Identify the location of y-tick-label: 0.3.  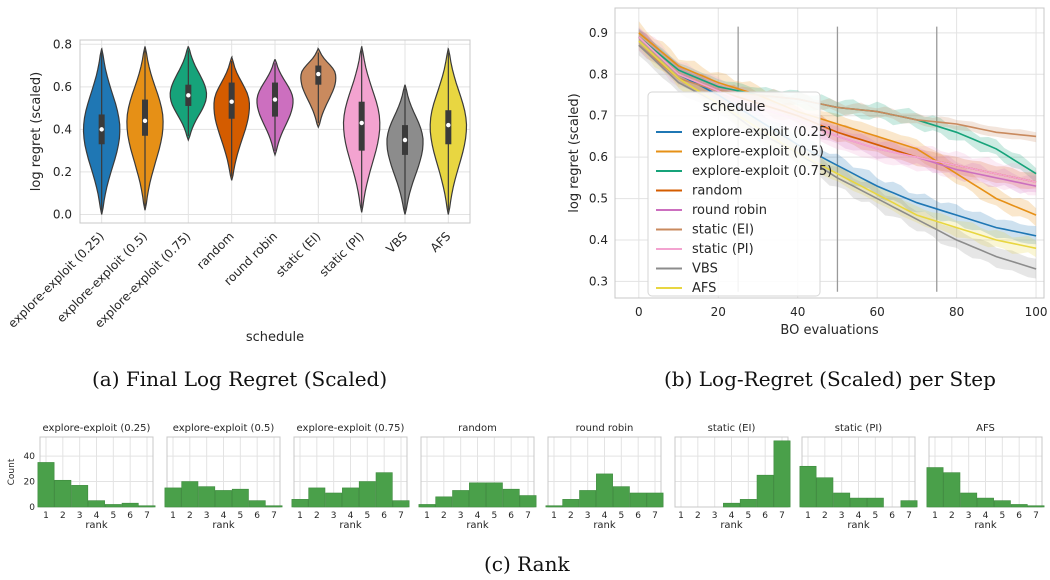
(598, 281).